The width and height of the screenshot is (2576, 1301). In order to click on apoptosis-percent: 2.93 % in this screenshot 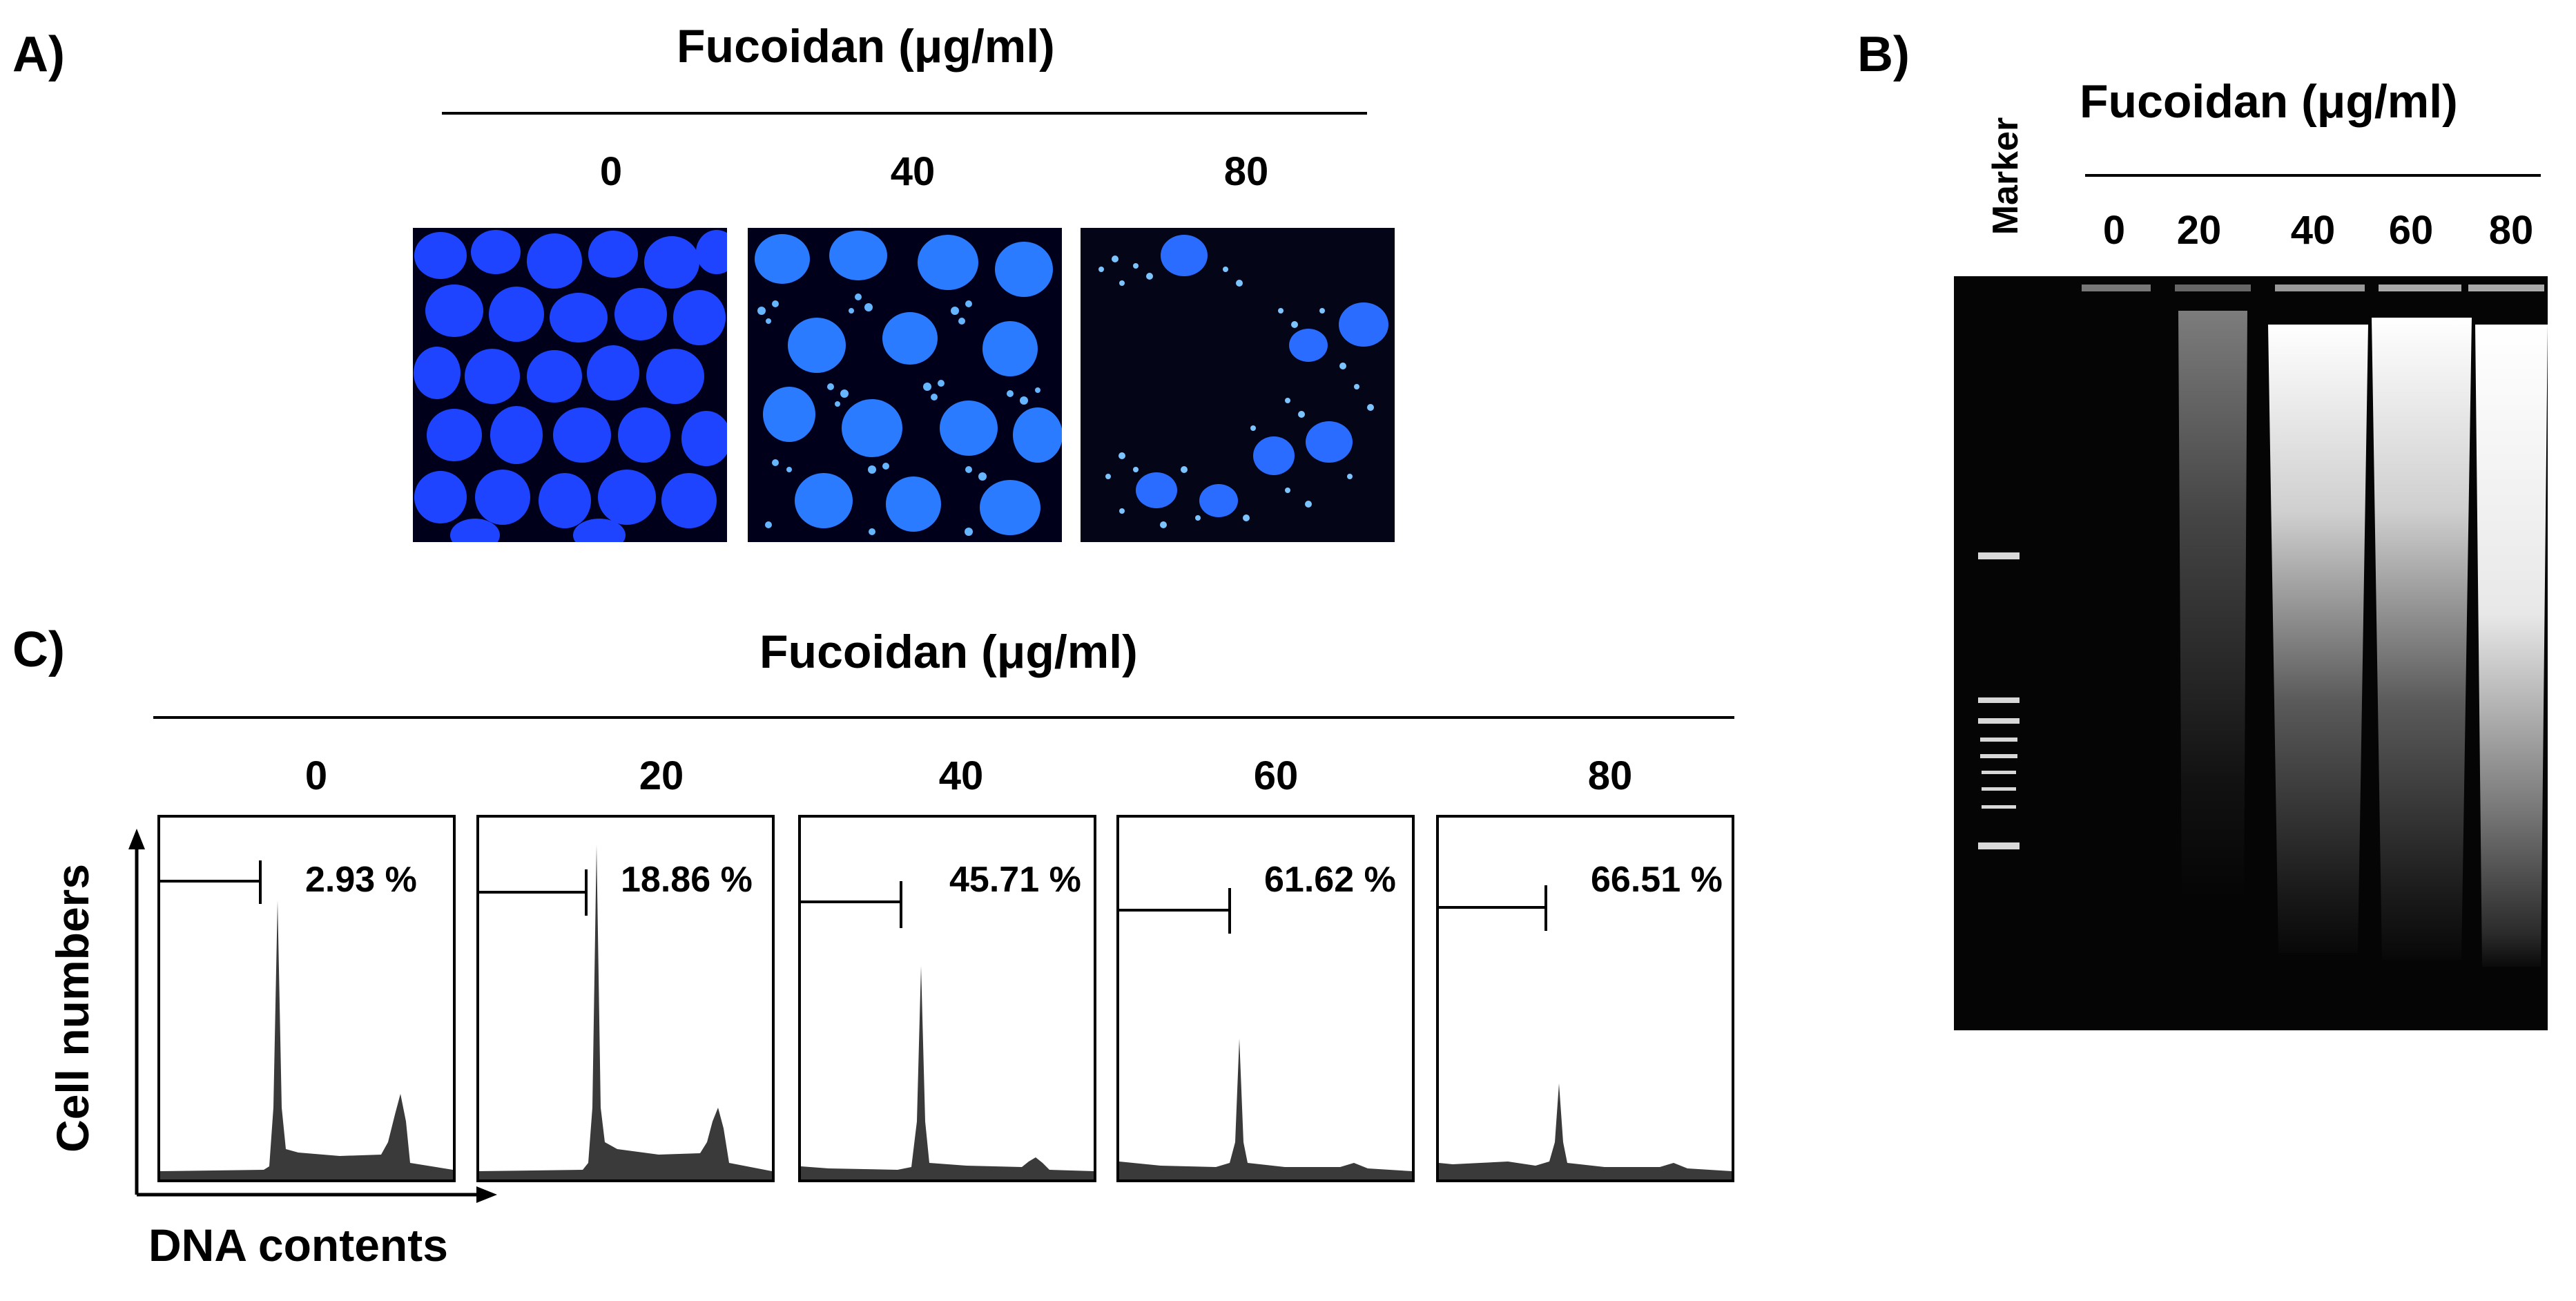, I will do `click(361, 880)`.